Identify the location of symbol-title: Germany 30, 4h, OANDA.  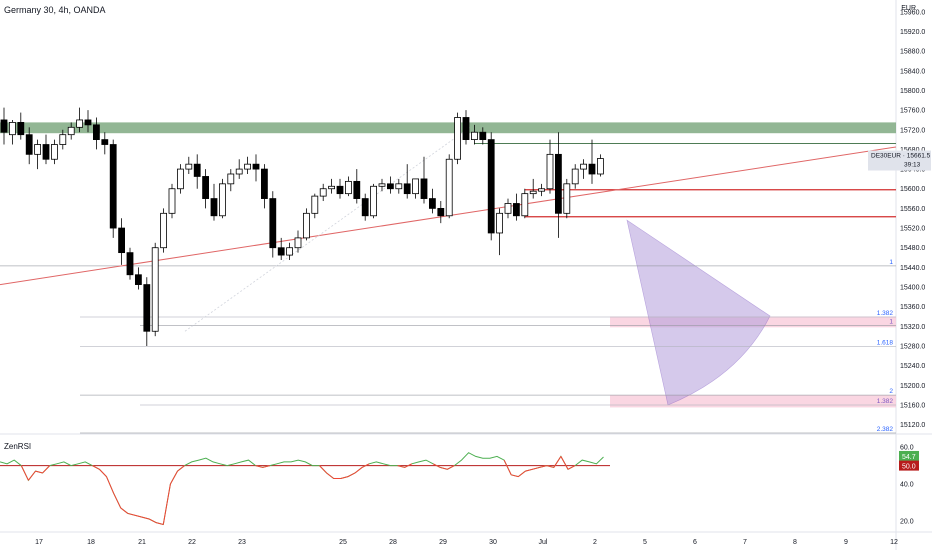
(55, 10).